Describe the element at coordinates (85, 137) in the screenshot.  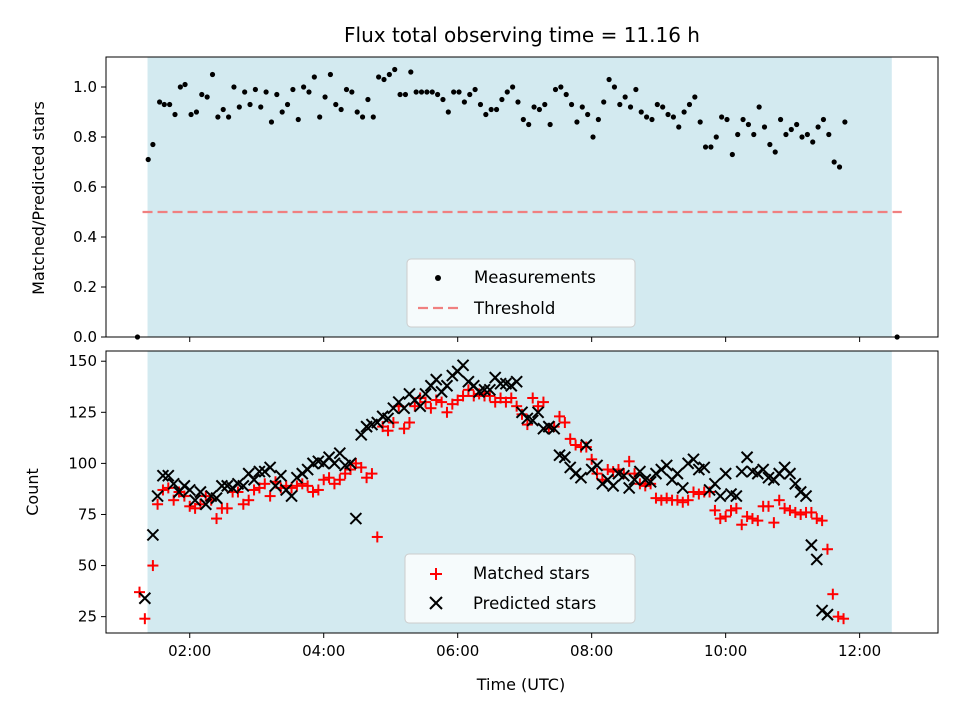
I see `y-tick-label: 0.8` at that location.